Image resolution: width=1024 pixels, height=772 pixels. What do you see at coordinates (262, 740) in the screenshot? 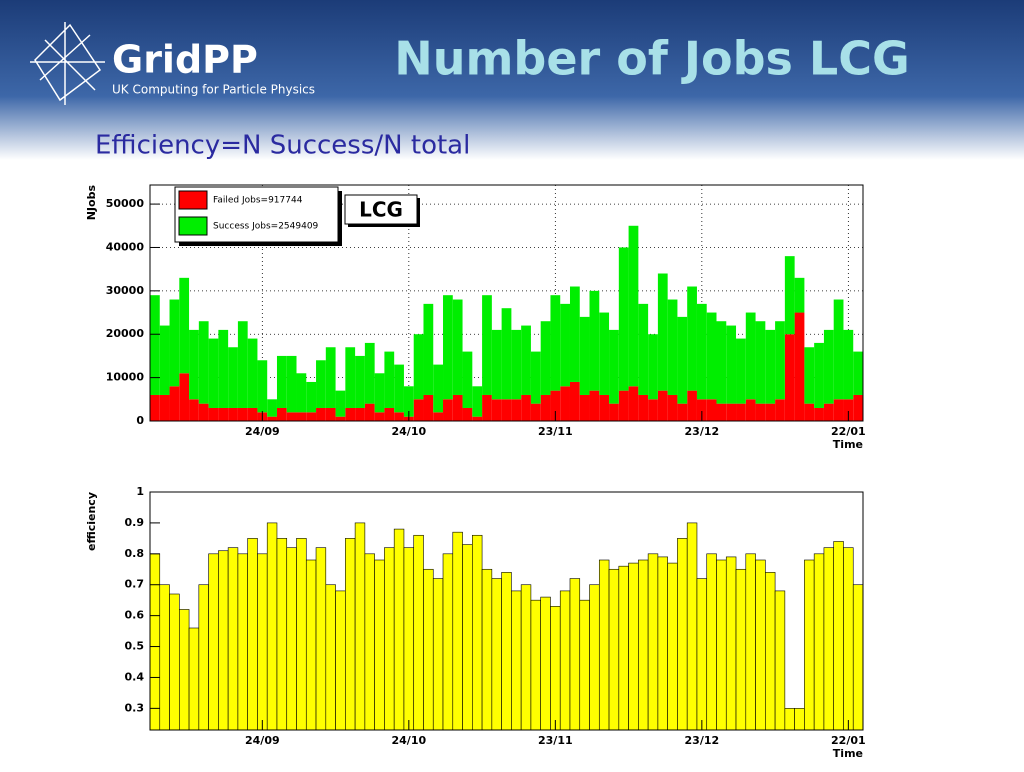
I see `x-tick-label: 24/09` at bounding box center [262, 740].